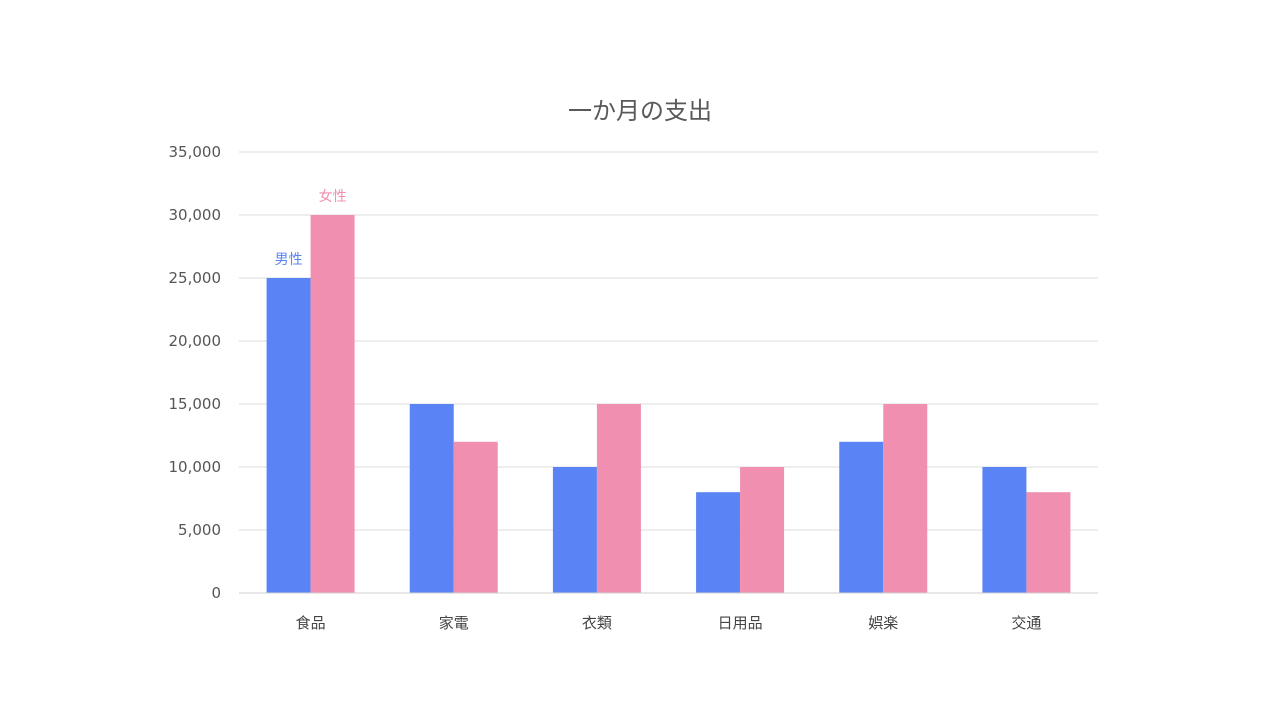 This screenshot has width=1280, height=724. I want to click on y-tick-label: 15,000, so click(195, 404).